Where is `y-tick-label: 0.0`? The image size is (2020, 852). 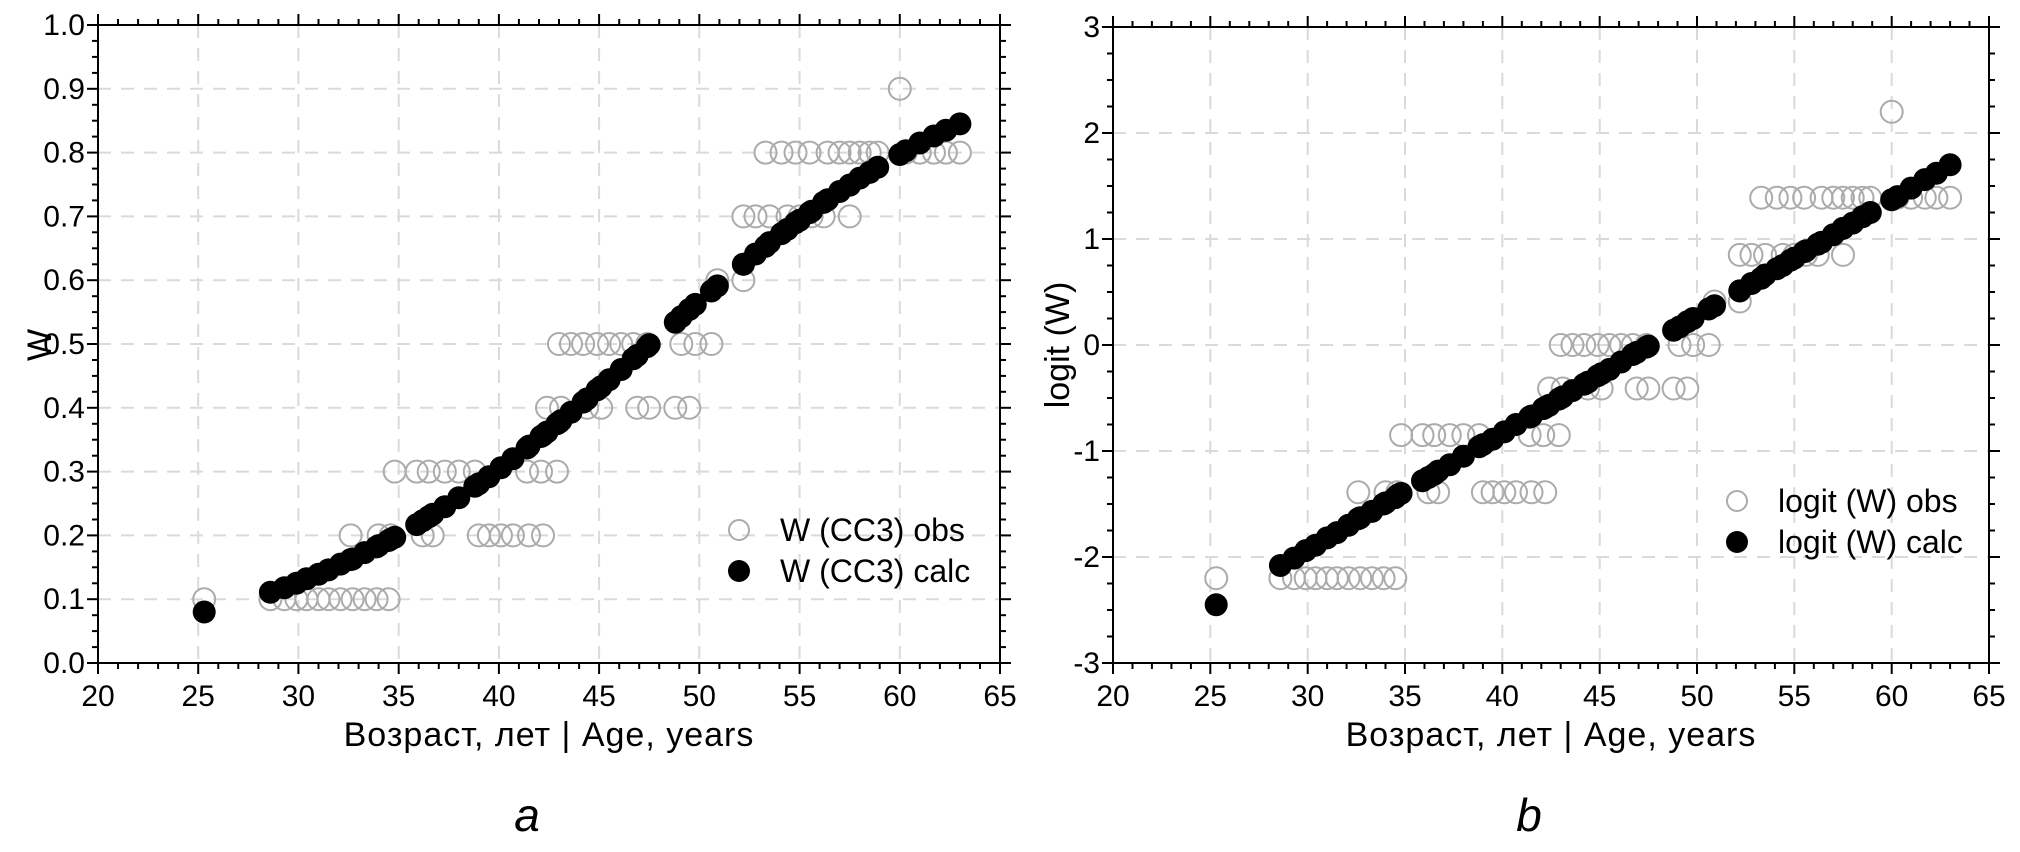
y-tick-label: 0.0 is located at coordinates (64, 663).